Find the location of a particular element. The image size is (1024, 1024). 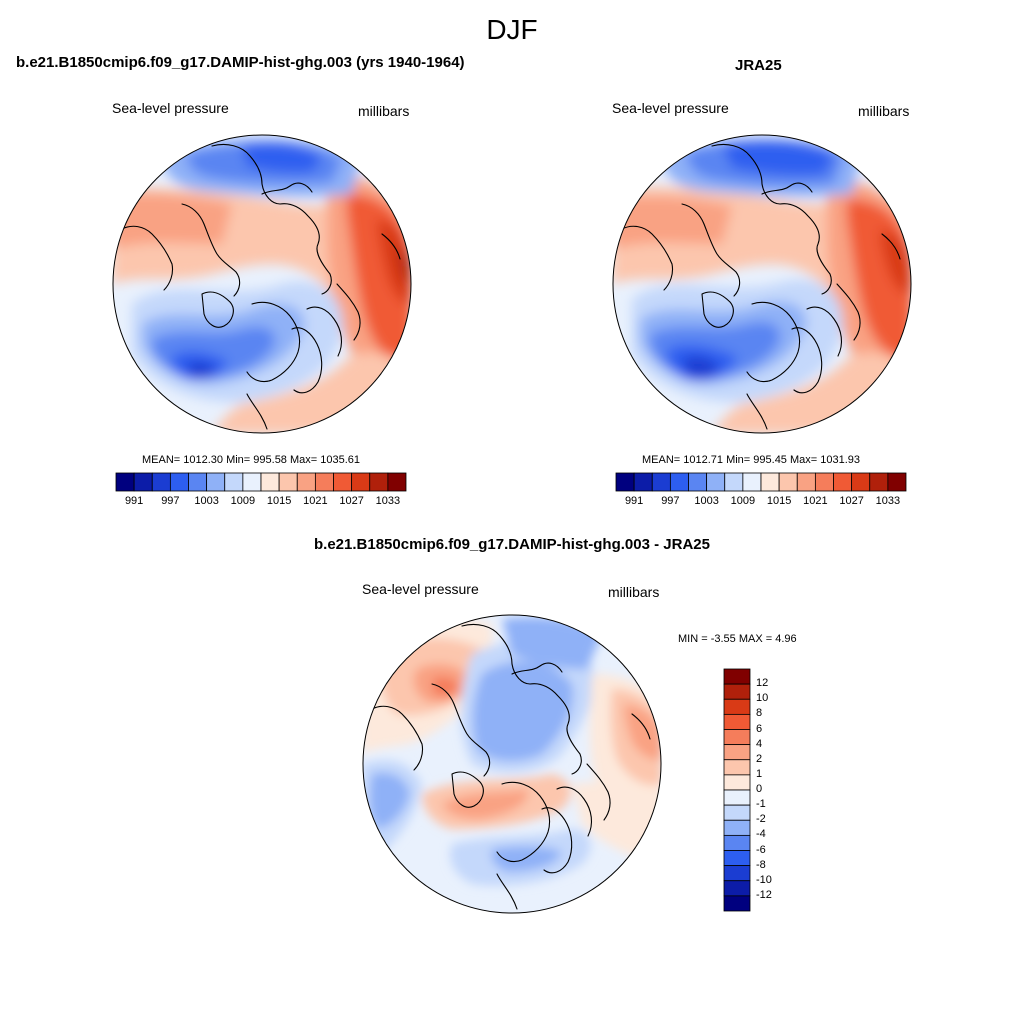

colorbar-diff-tick-label: -8 is located at coordinates (761, 864).